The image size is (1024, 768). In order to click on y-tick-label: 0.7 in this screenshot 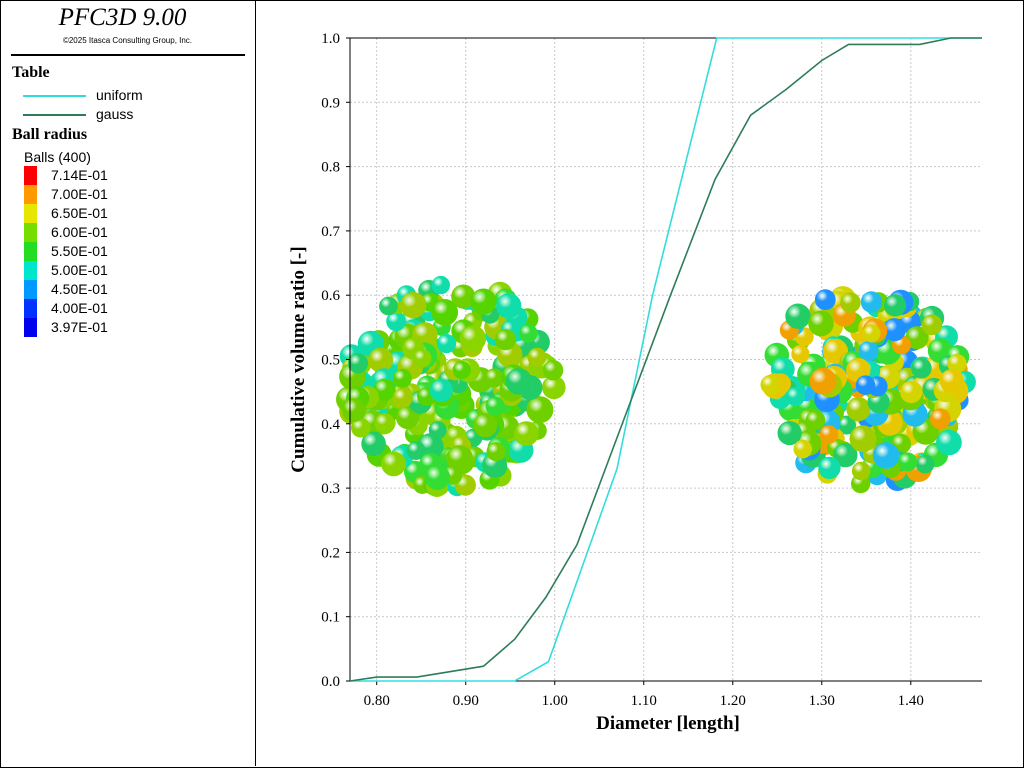, I will do `click(330, 232)`.